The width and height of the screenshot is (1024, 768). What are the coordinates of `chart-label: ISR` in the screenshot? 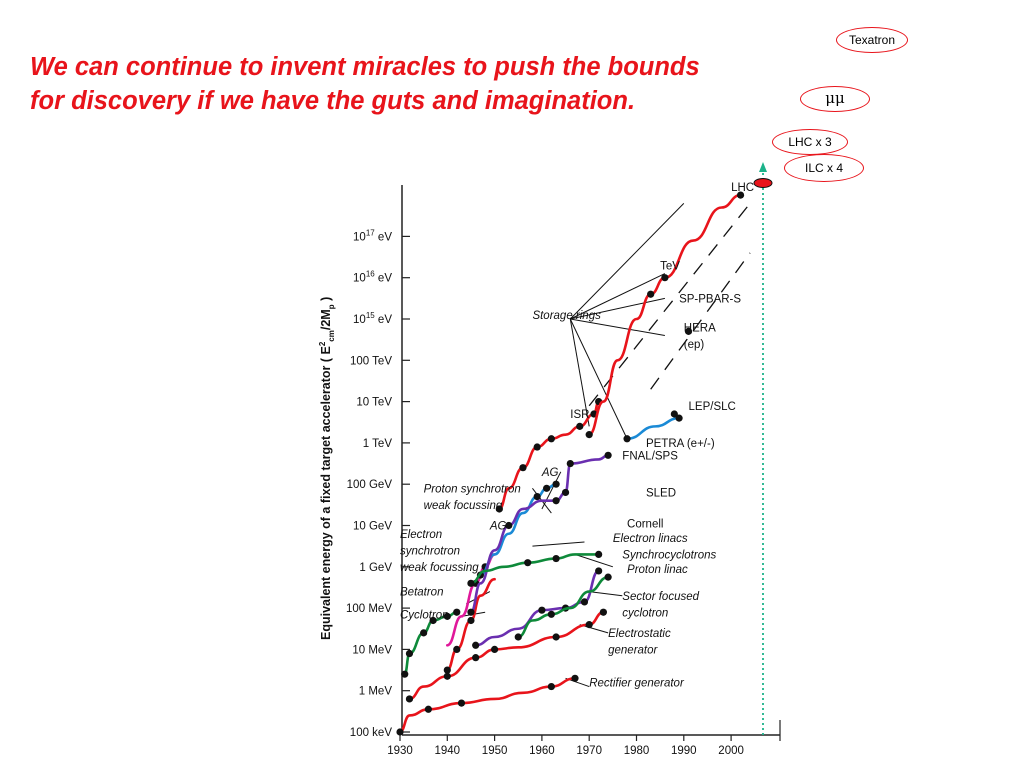 It's located at (579, 415).